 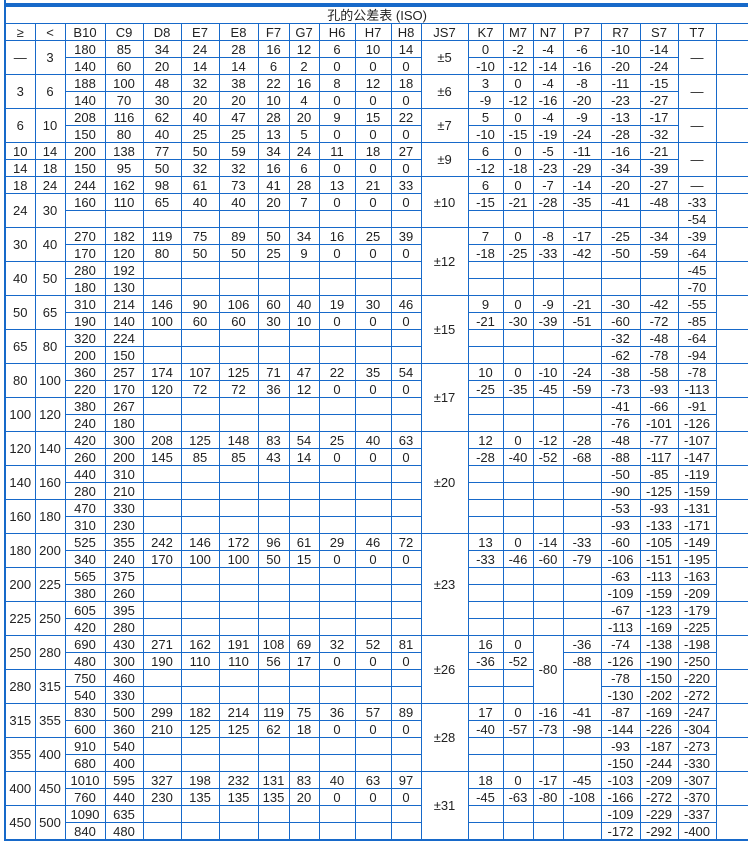 What do you see at coordinates (620, 117) in the screenshot?
I see `table-cell: -13` at bounding box center [620, 117].